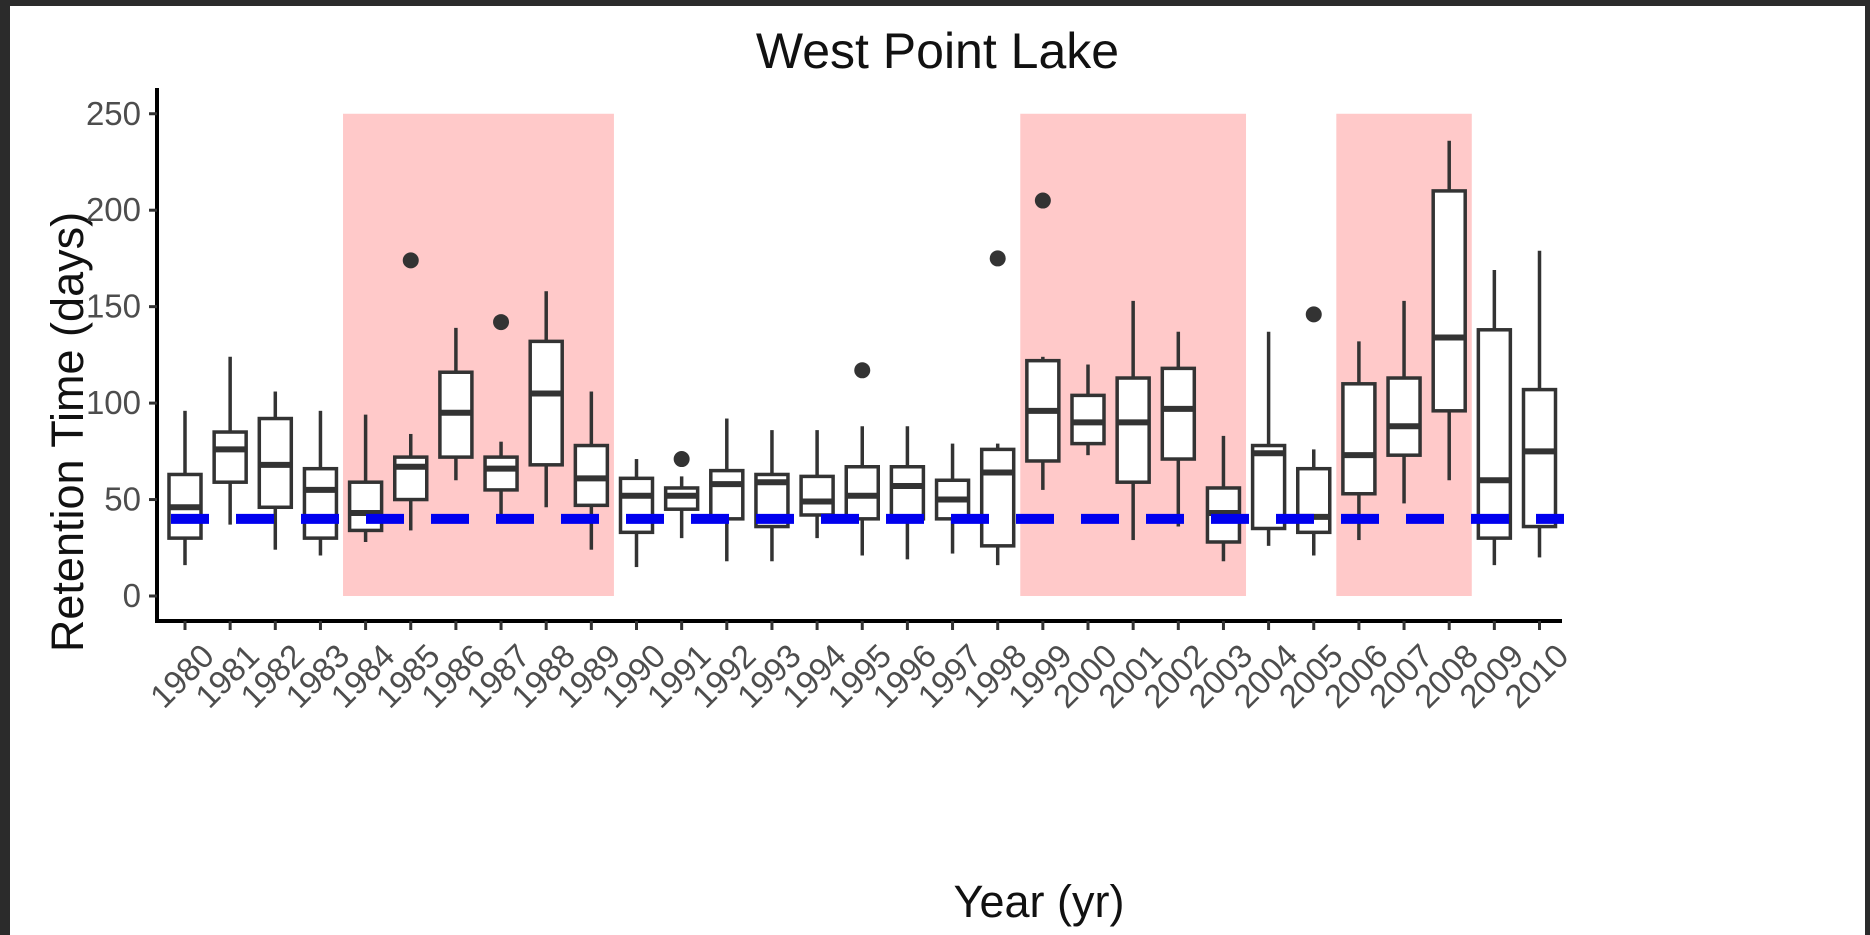  I want to click on y-tick-label: 150, so click(113, 306).